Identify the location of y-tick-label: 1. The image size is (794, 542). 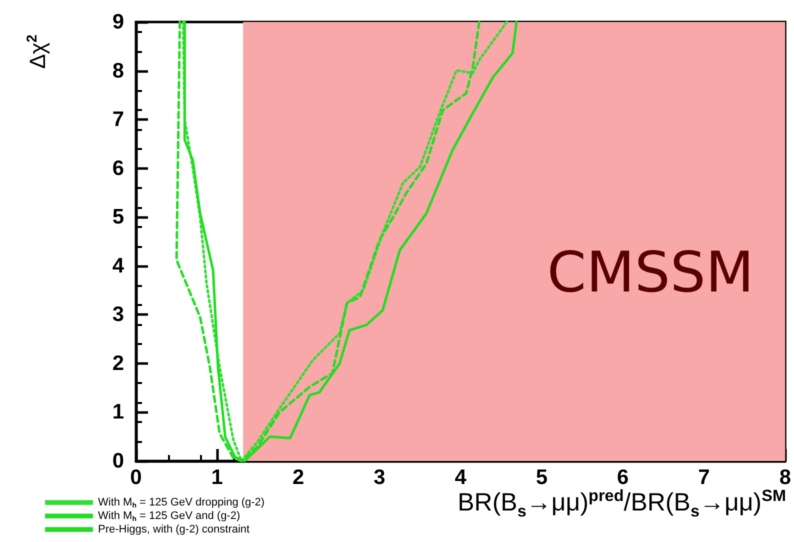
(118, 412).